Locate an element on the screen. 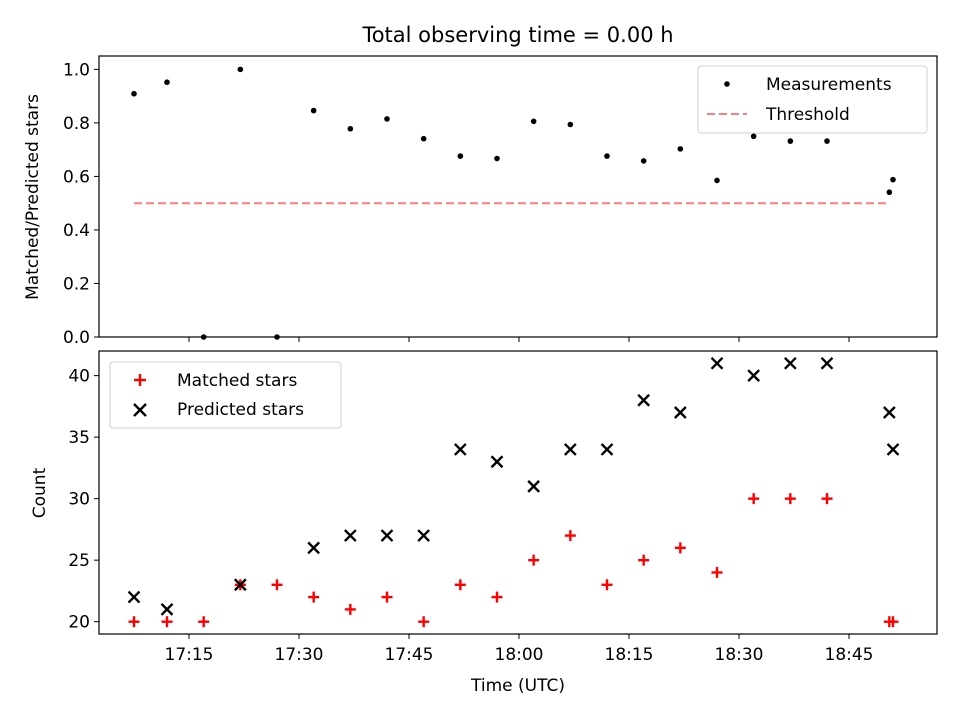 This screenshot has height=720, width=960. top-legend: Measurements Threshold is located at coordinates (812, 99).